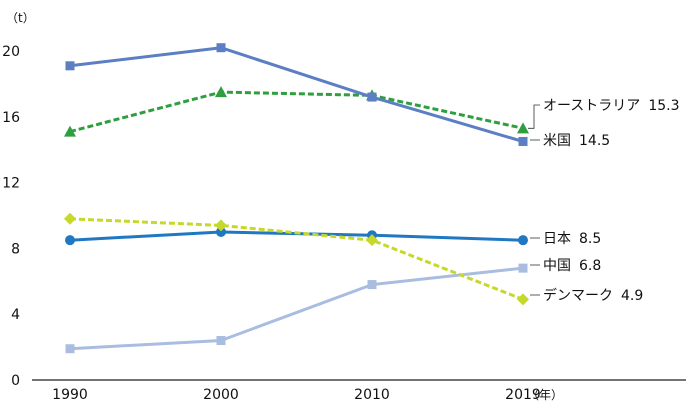 The width and height of the screenshot is (688, 415). What do you see at coordinates (11, 52) in the screenshot?
I see `y-tick-label: 20` at bounding box center [11, 52].